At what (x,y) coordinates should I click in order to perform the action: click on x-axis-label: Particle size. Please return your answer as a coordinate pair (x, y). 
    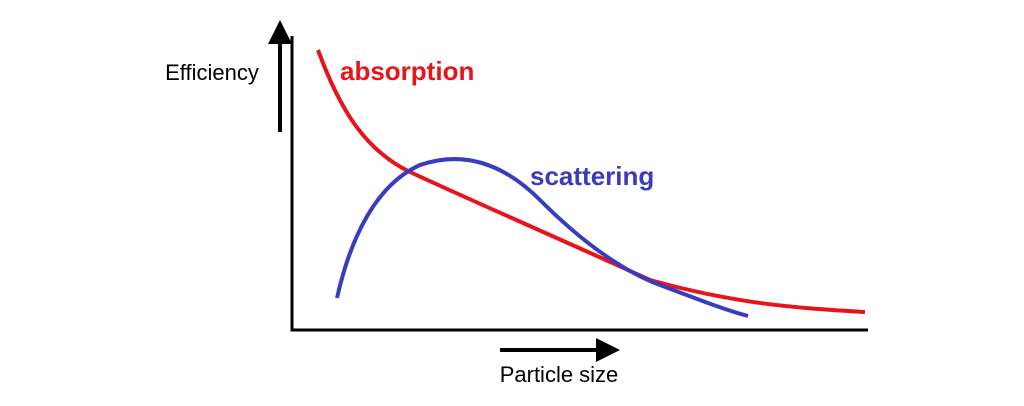
    Looking at the image, I should click on (559, 374).